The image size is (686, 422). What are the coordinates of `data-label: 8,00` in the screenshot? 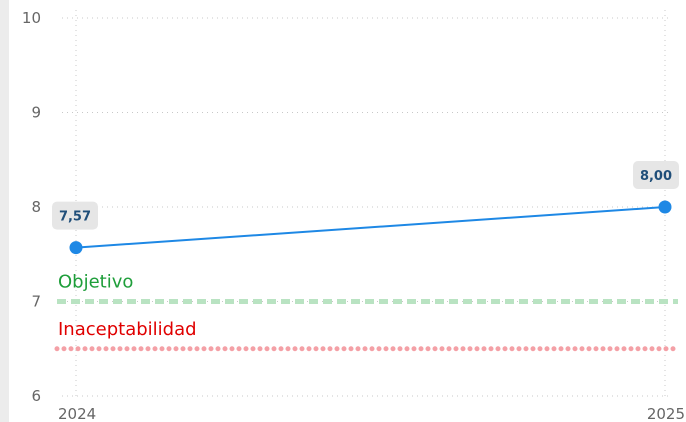 It's located at (656, 176).